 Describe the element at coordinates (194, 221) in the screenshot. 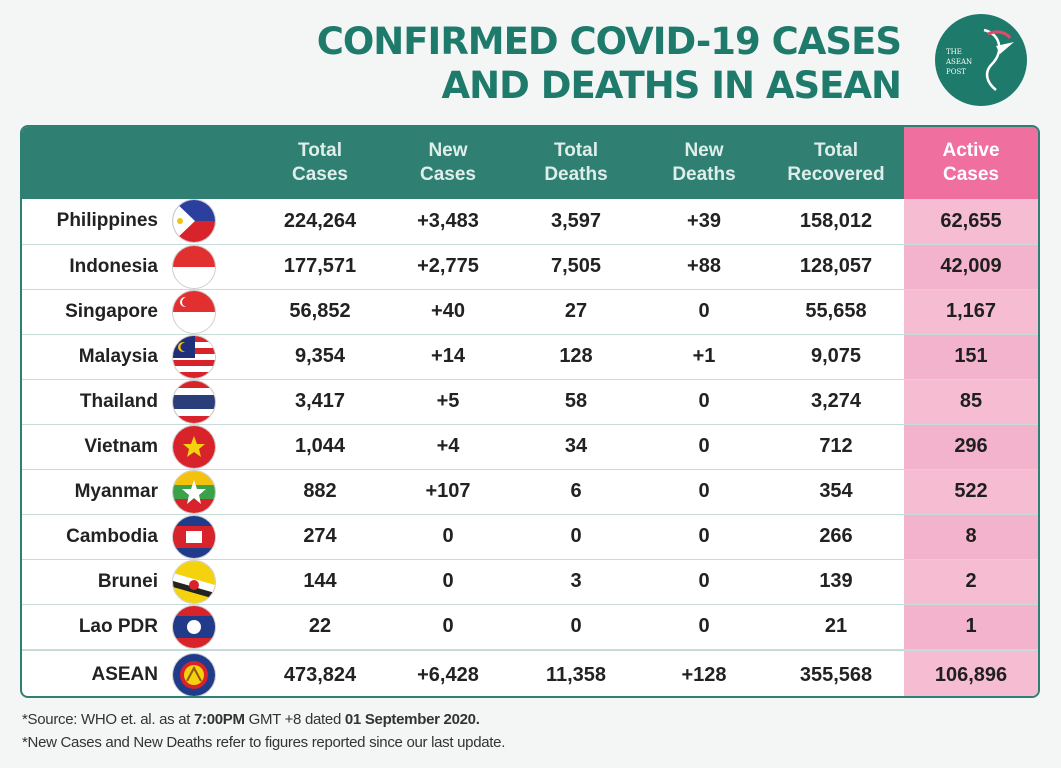

I see `philippines-flag-icon` at that location.